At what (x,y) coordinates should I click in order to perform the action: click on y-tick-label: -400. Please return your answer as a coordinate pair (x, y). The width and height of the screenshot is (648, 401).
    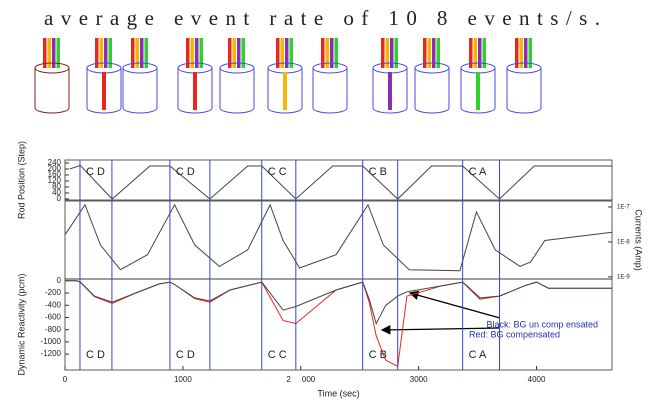
    Looking at the image, I should click on (53, 304).